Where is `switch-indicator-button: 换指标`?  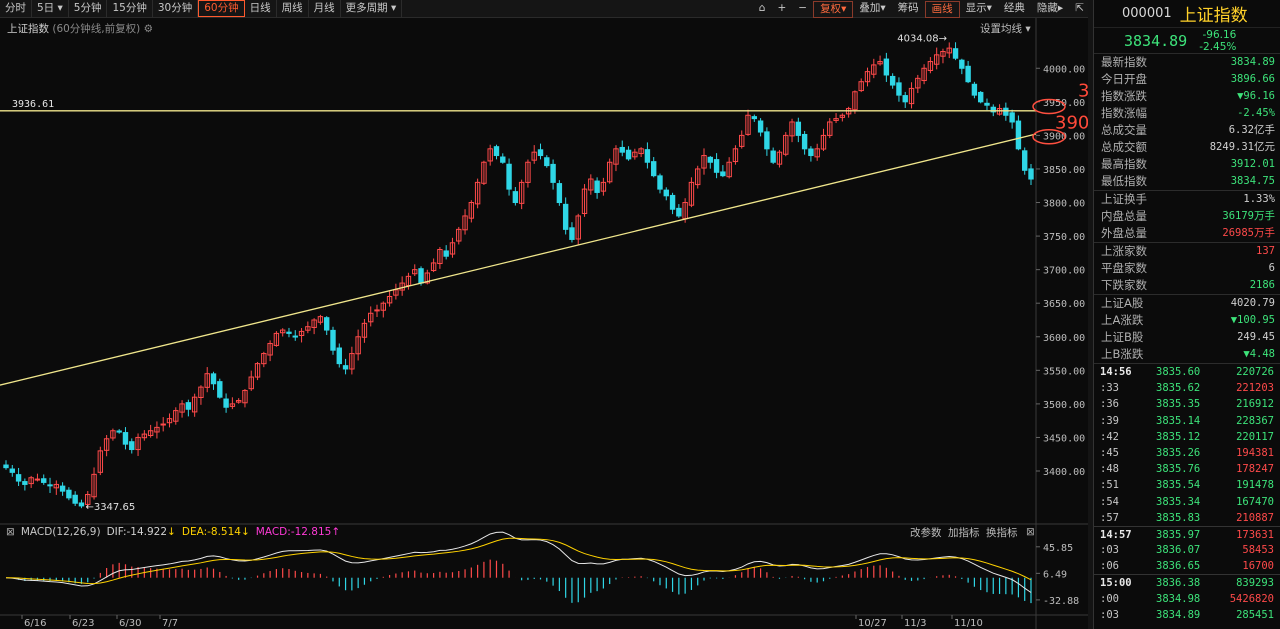 switch-indicator-button: 换指标 is located at coordinates (1002, 532).